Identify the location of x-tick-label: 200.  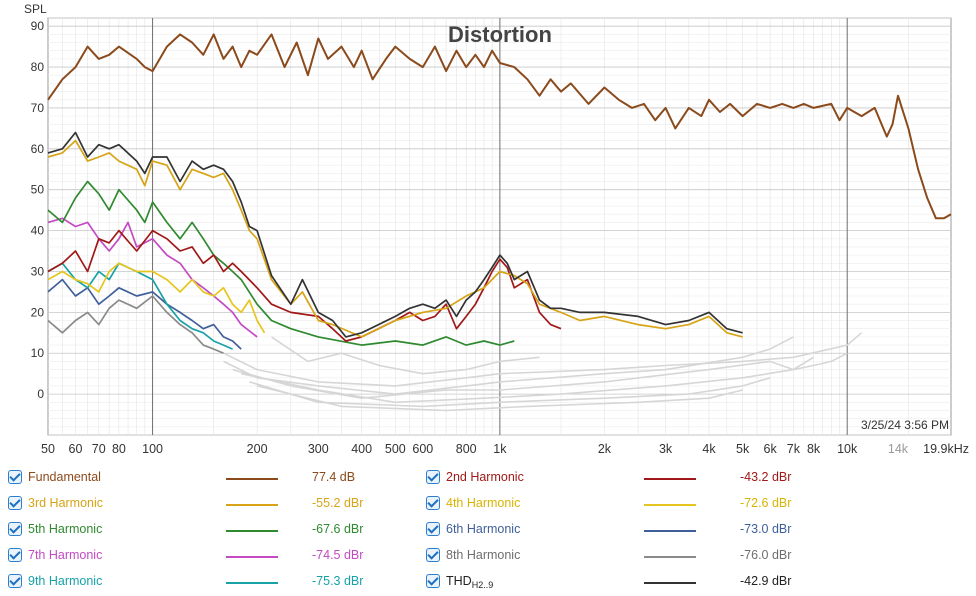
(257, 449).